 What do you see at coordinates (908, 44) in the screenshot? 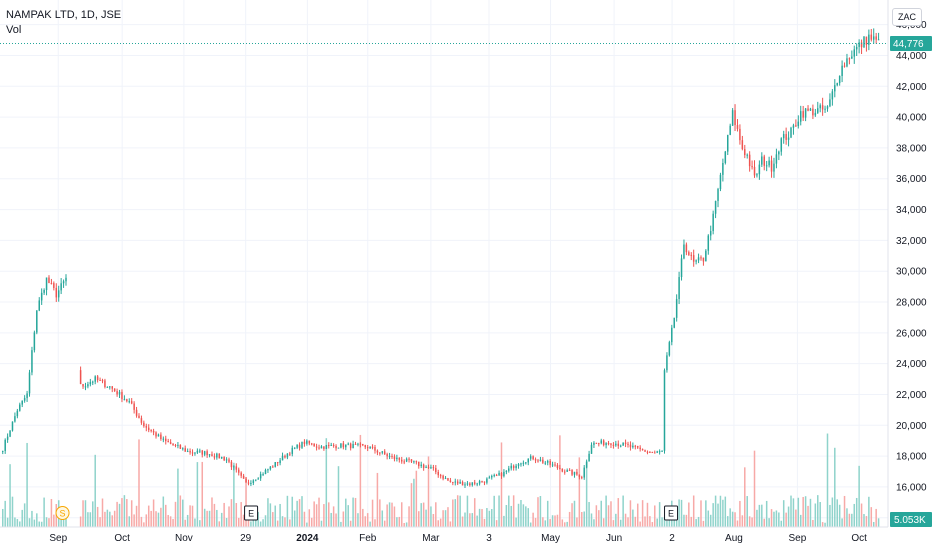
I see `last-price-label: 44,776` at bounding box center [908, 44].